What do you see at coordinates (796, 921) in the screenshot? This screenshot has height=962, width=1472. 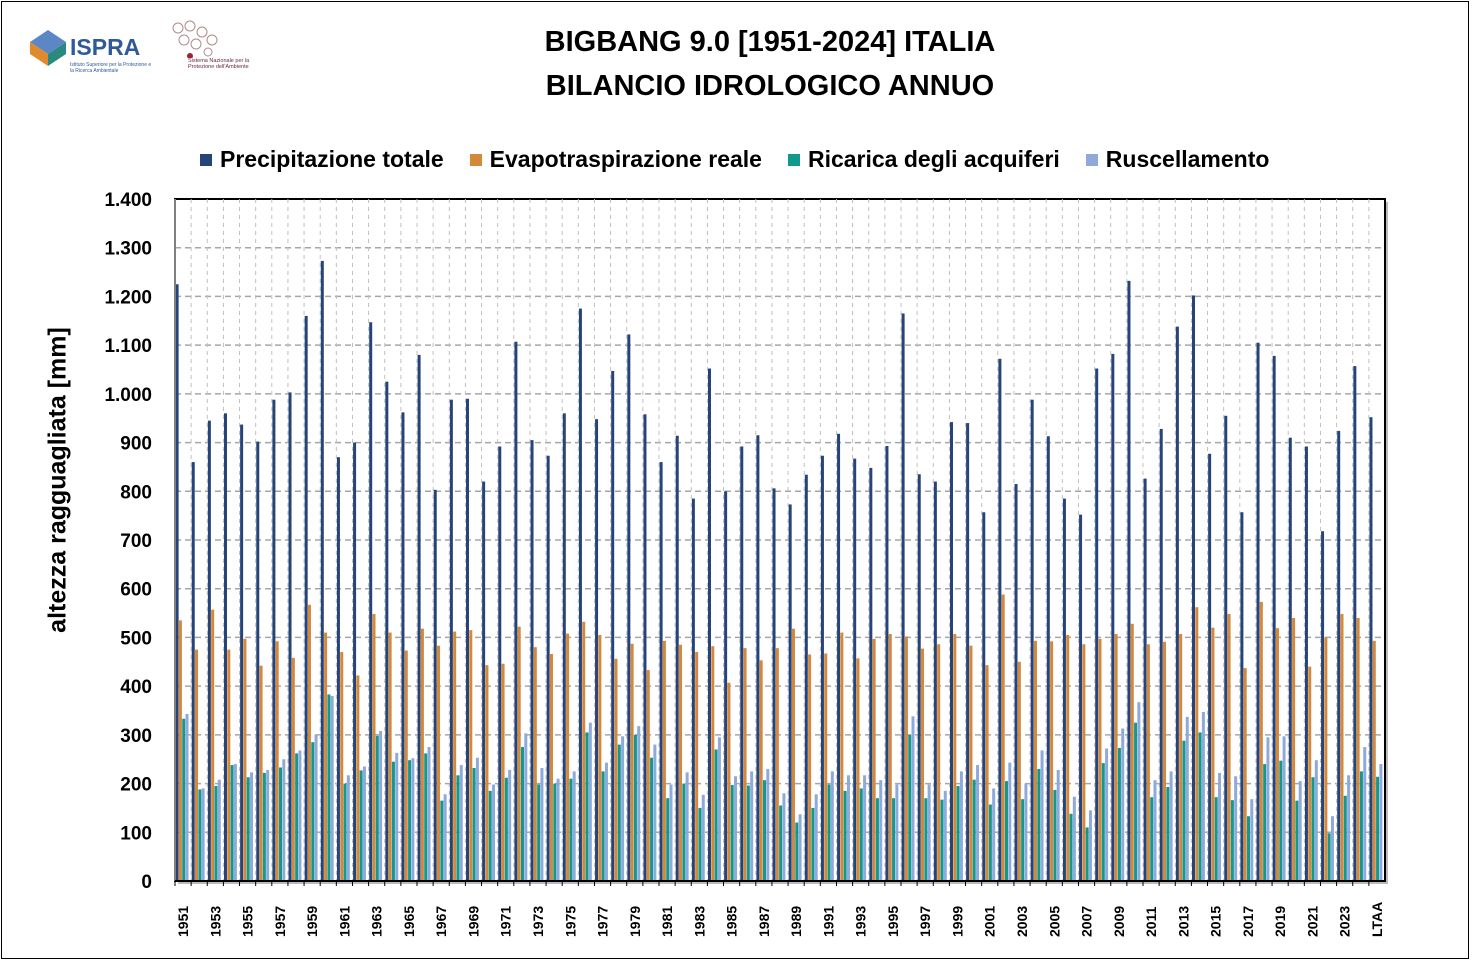 I see `x-tick-label: 1989` at bounding box center [796, 921].